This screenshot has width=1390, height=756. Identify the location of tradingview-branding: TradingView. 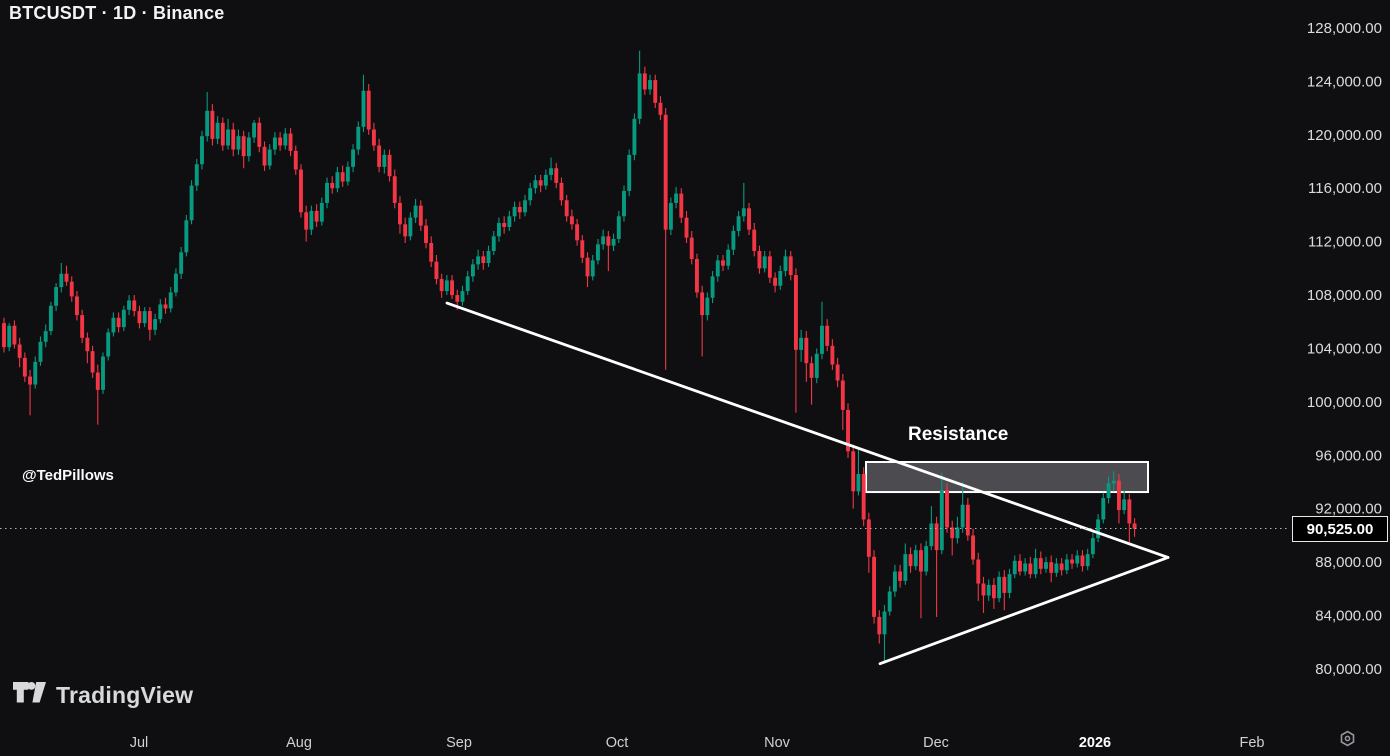
(102, 695).